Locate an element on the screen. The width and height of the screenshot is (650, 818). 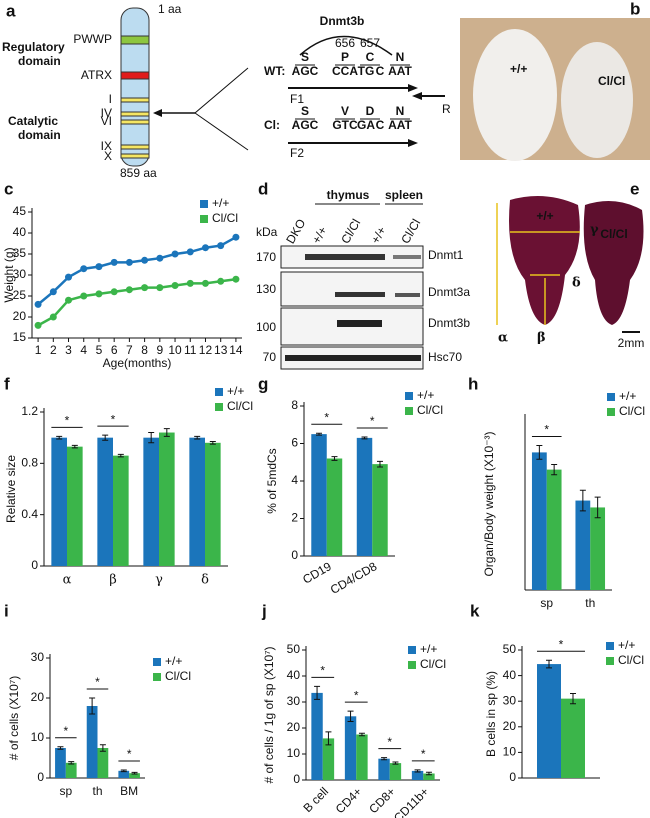
panel-label: c is located at coordinates (8, 188).